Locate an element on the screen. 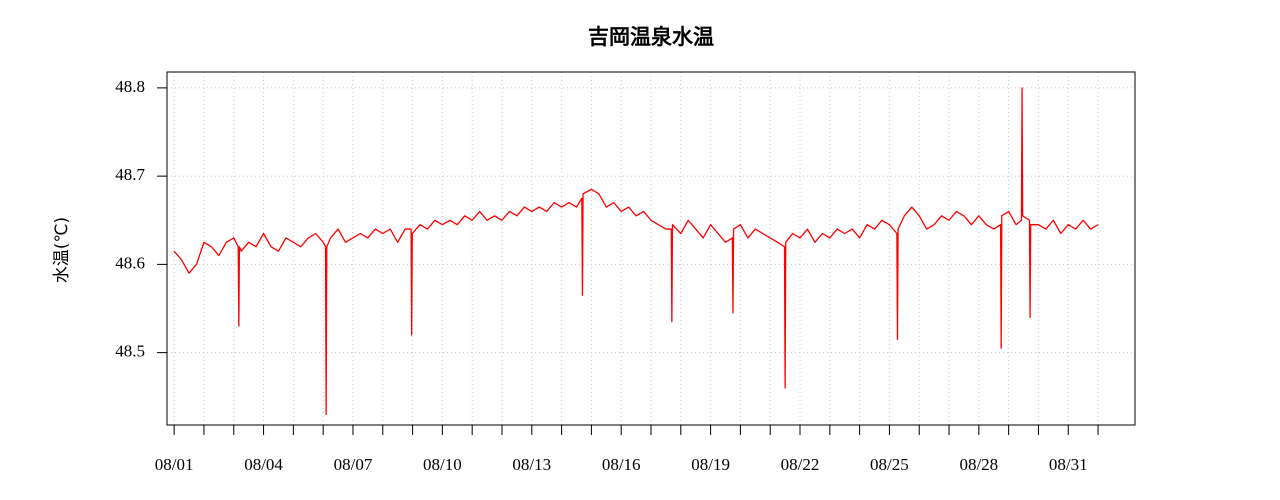 The height and width of the screenshot is (500, 1280). x-tick-label: 08/28 is located at coordinates (978, 464).